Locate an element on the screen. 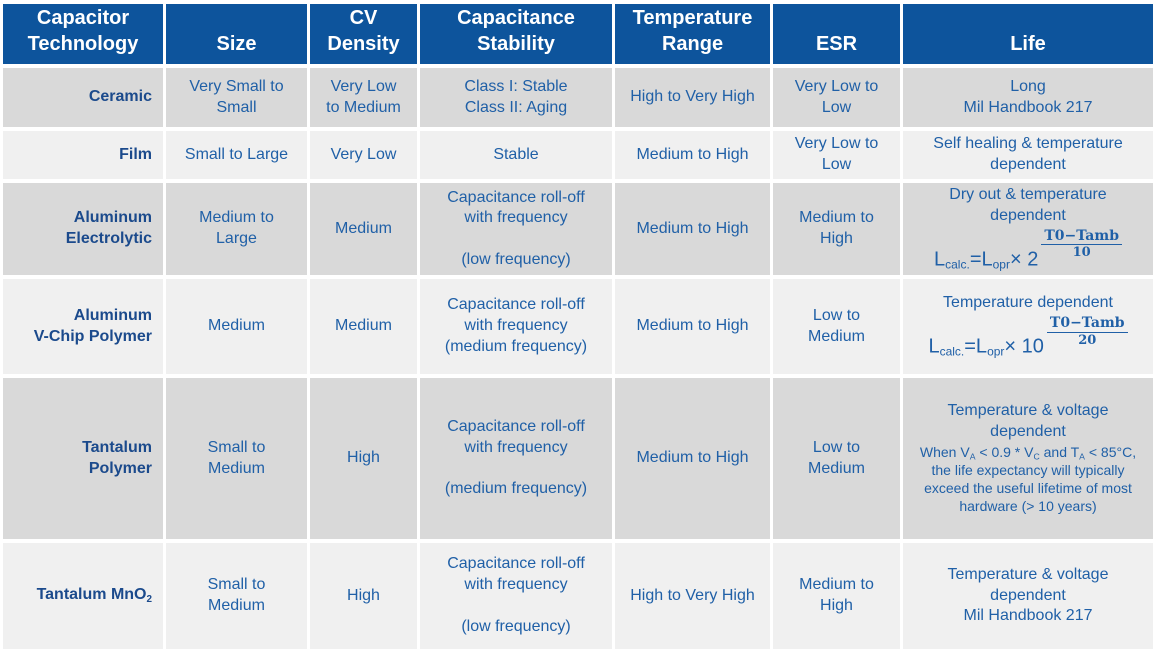  header-capacitor-technology: Capacitor Technology is located at coordinates (83, 34).